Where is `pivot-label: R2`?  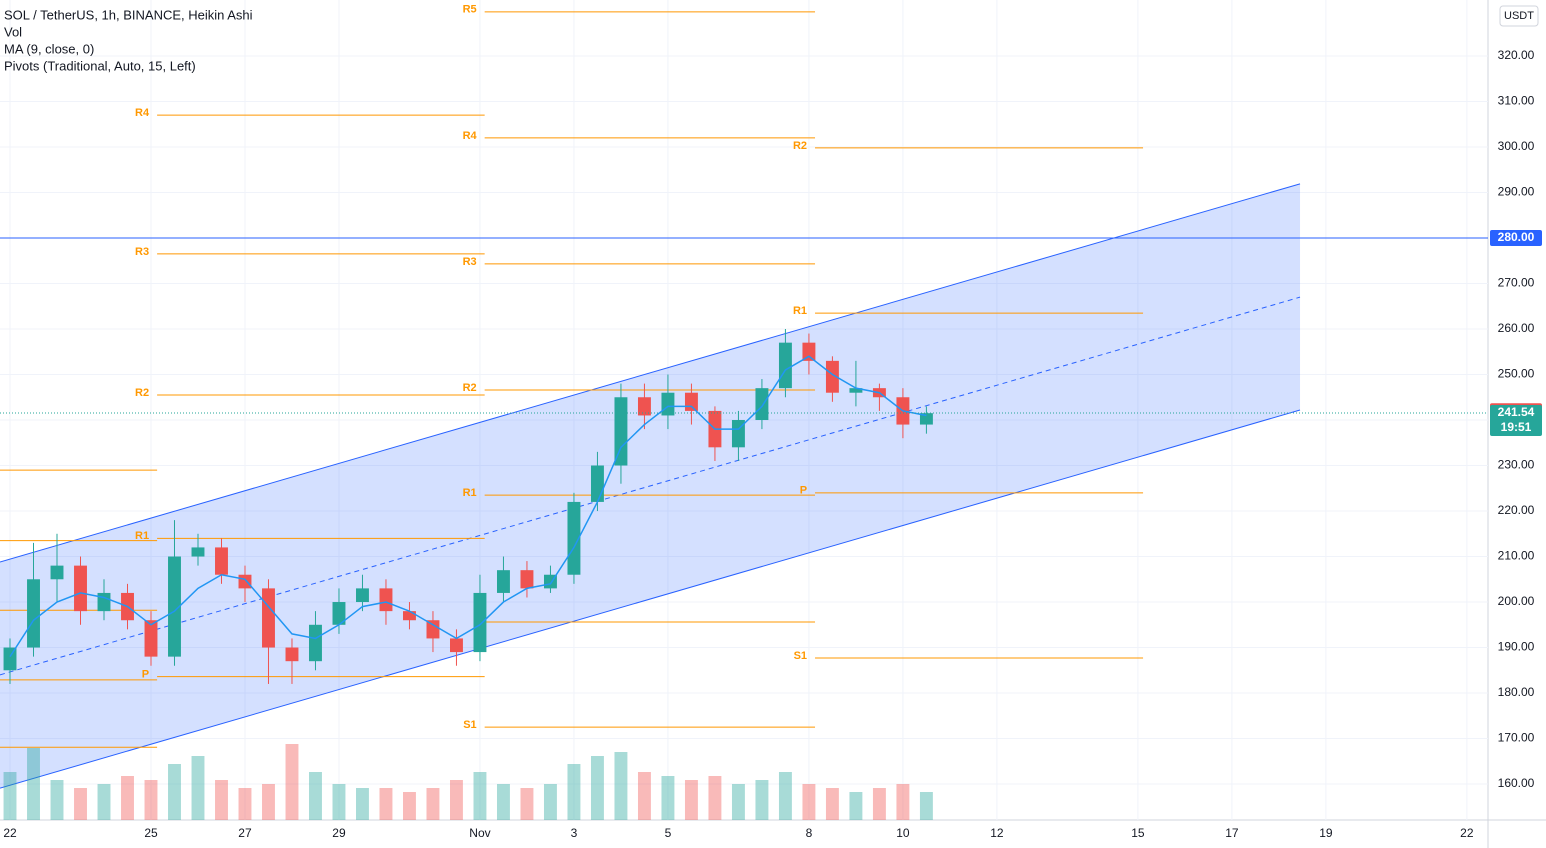 pivot-label: R2 is located at coordinates (142, 393).